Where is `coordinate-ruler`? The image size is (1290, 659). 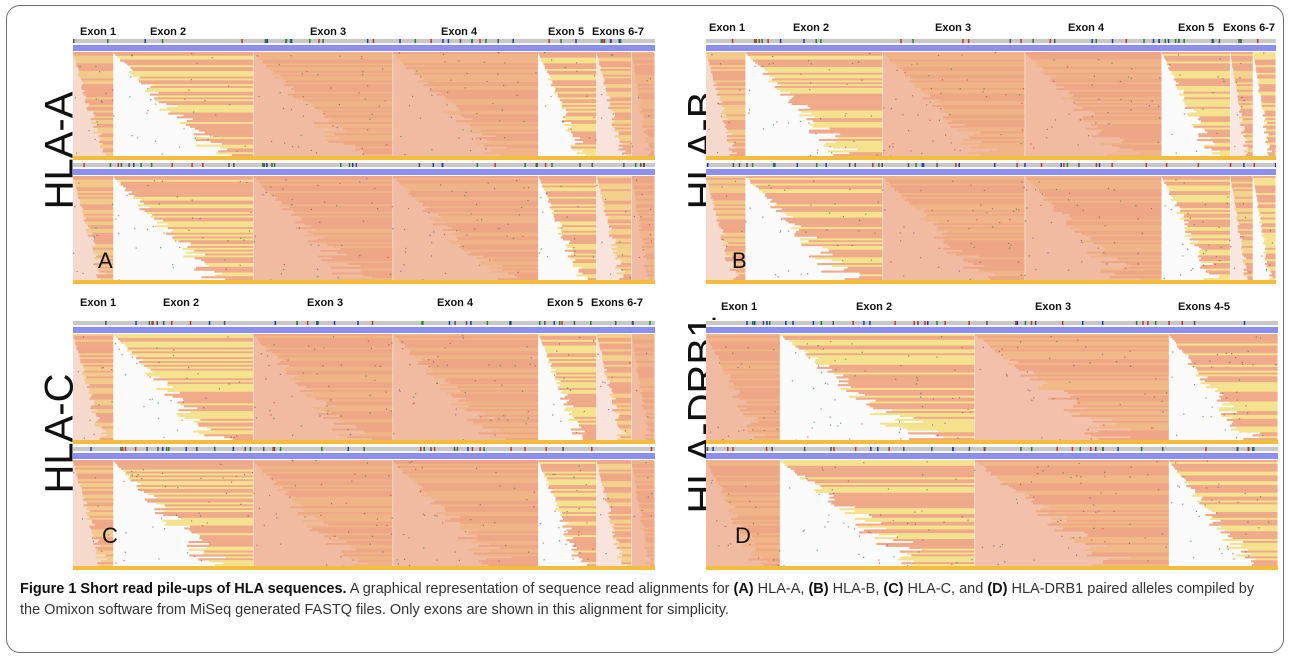 coordinate-ruler is located at coordinates (991, 41).